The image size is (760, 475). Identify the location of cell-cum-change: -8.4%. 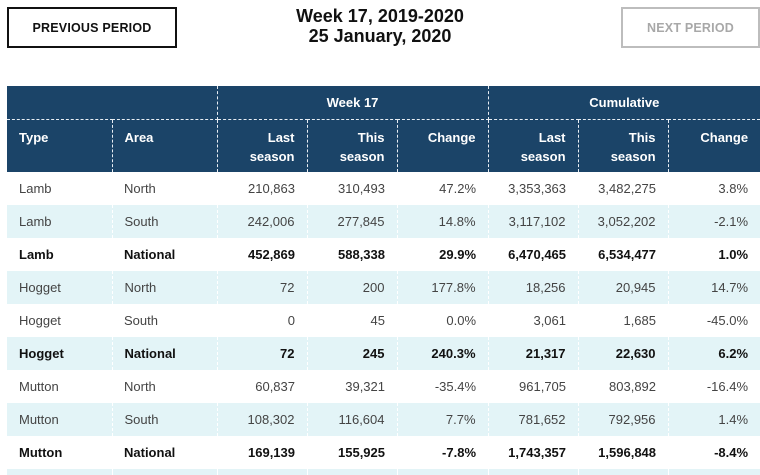
(731, 452).